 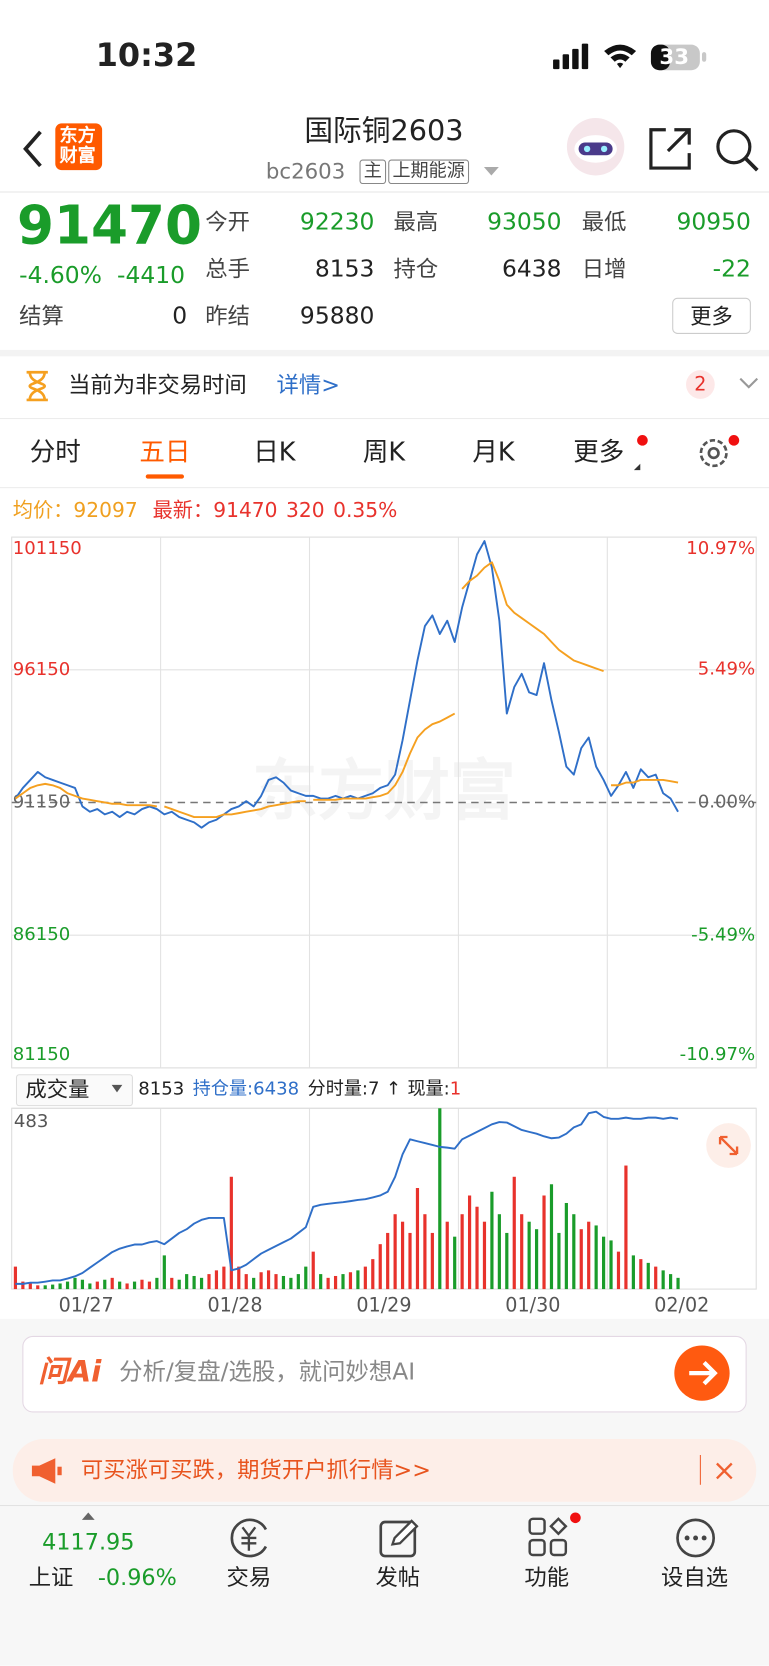 What do you see at coordinates (105, 510) in the screenshot?
I see `avg-price: 92097` at bounding box center [105, 510].